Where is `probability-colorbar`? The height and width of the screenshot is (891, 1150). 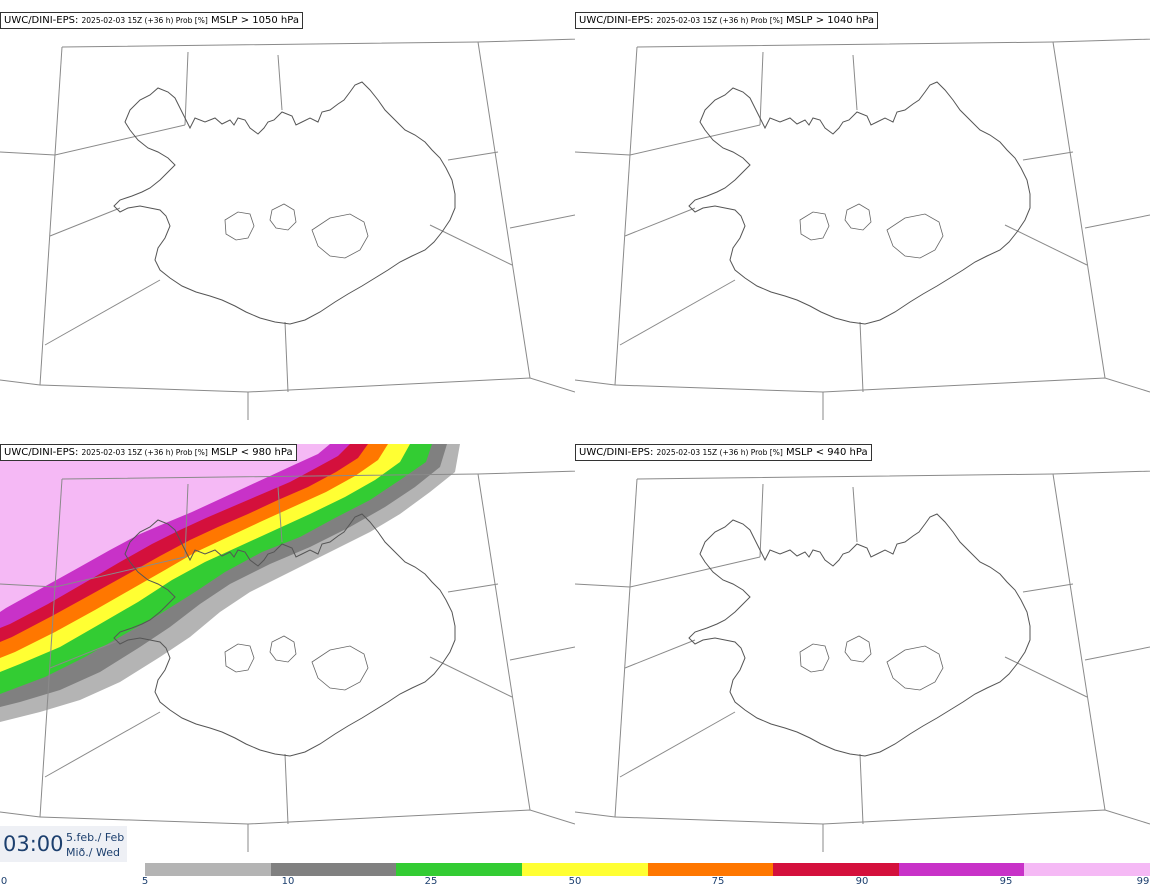
probability-colorbar is located at coordinates (647, 869).